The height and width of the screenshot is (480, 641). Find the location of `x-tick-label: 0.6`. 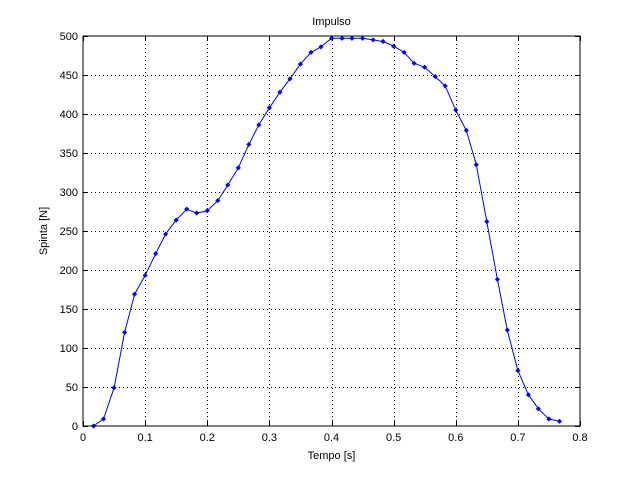

x-tick-label: 0.6 is located at coordinates (455, 438).